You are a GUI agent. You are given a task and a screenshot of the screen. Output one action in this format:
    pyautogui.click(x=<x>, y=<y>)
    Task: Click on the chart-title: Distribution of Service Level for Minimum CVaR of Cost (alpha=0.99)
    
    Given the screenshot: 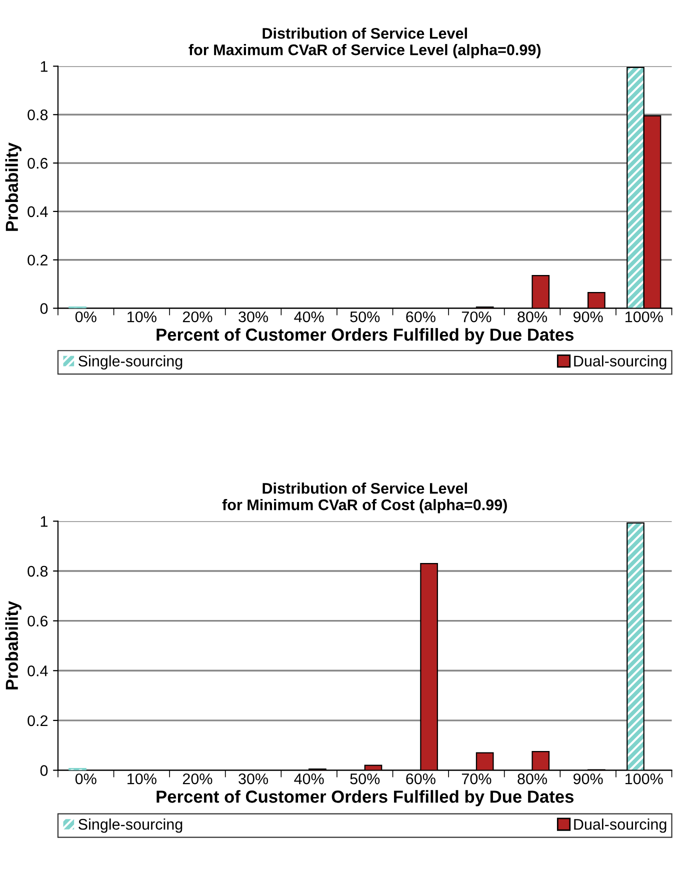 What is the action you would take?
    pyautogui.click(x=364, y=498)
    